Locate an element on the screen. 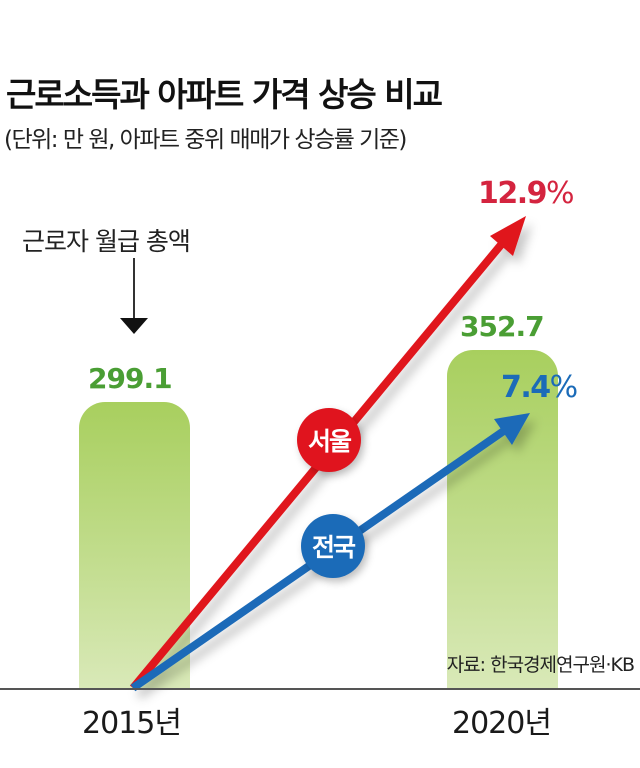 The image size is (640, 768). seoul-pct-value: 12.9 is located at coordinates (513, 193).